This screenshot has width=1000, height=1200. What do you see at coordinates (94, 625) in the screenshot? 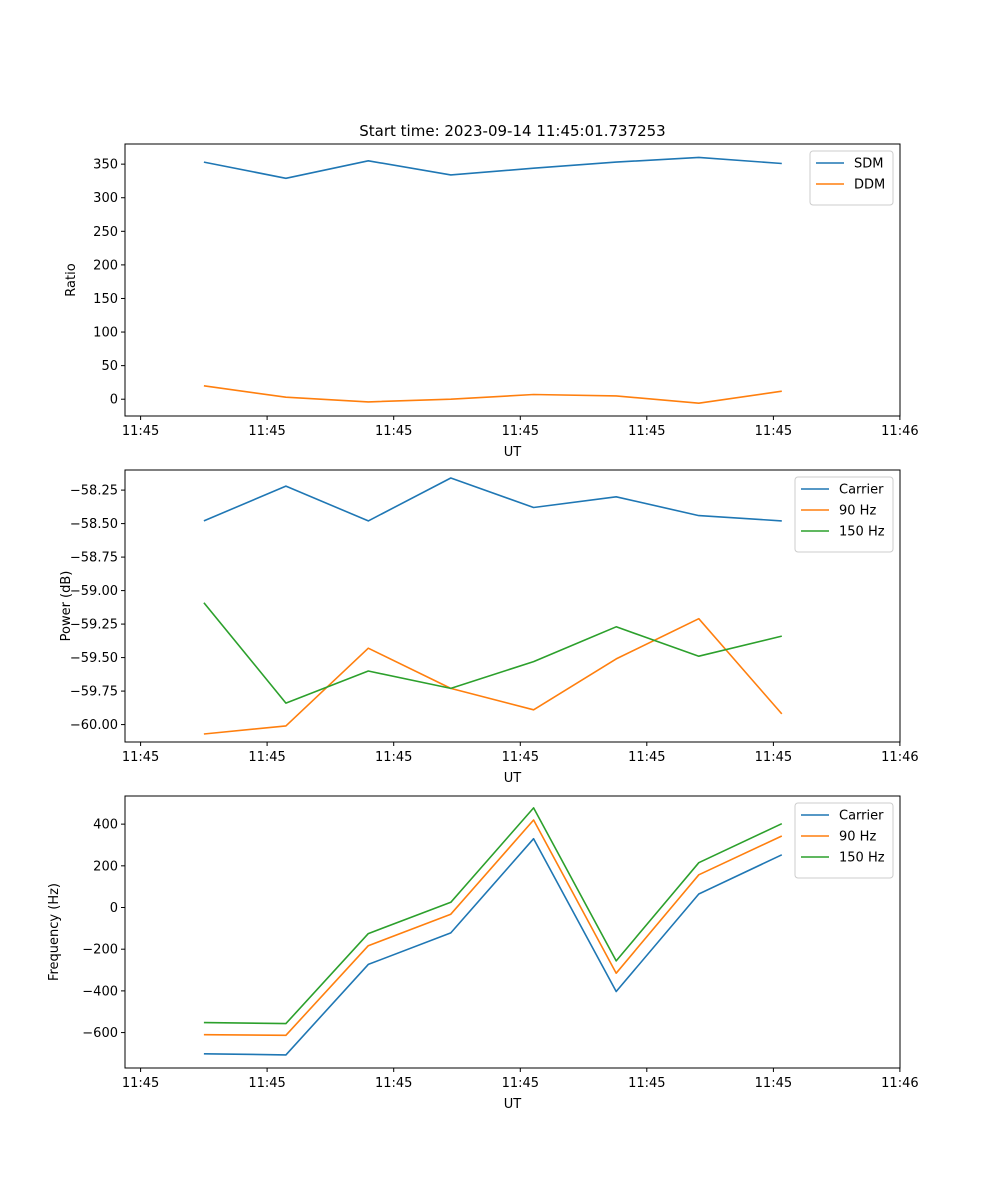
I see `y-tick-label: −59.25` at bounding box center [94, 625].